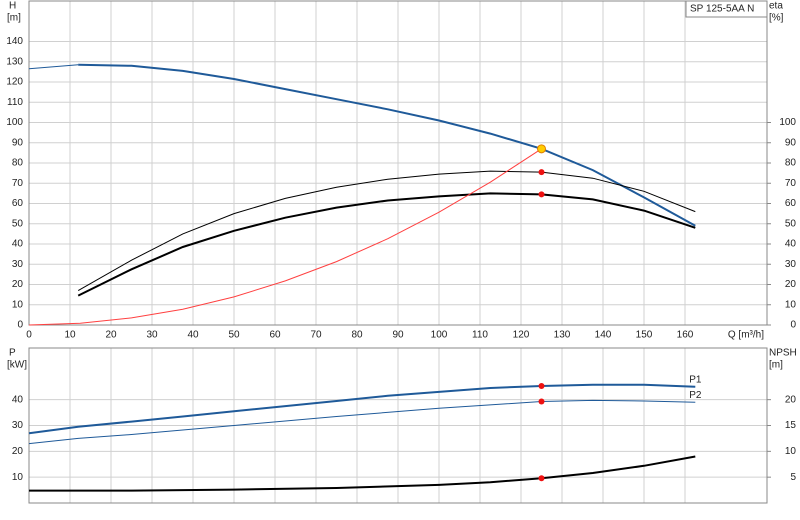 The image size is (800, 520). Describe the element at coordinates (746, 335) in the screenshot. I see `x-axis-label: Q [m³/h]` at that location.